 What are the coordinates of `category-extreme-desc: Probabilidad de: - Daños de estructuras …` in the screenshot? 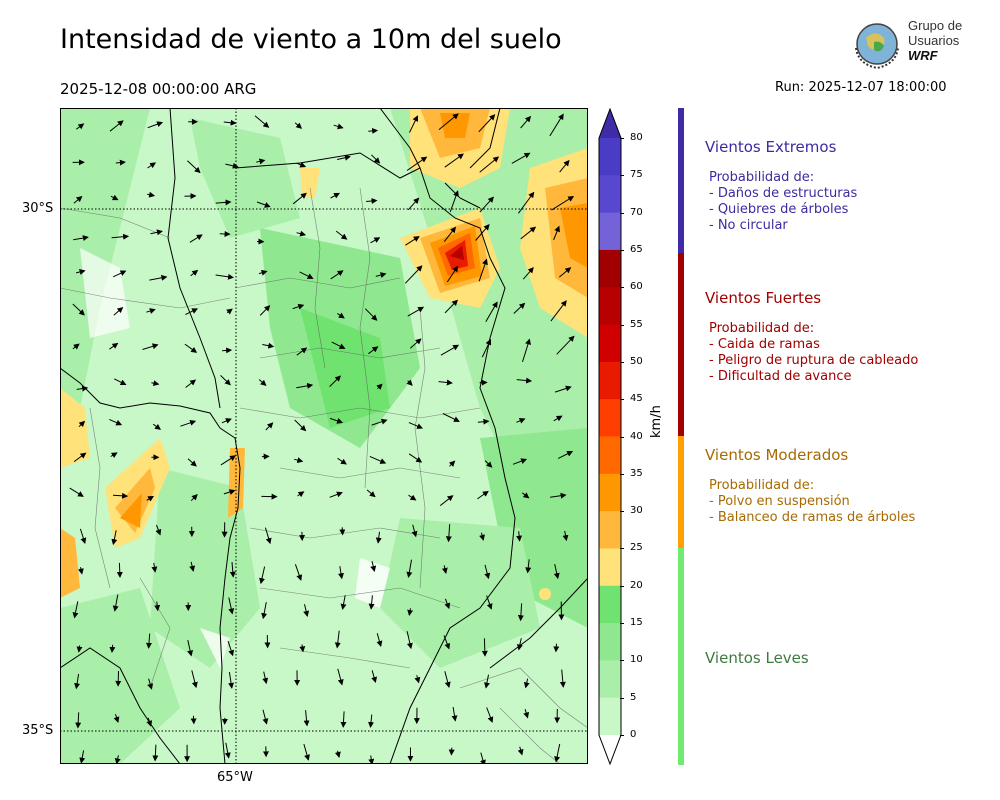 It's located at (781, 202).